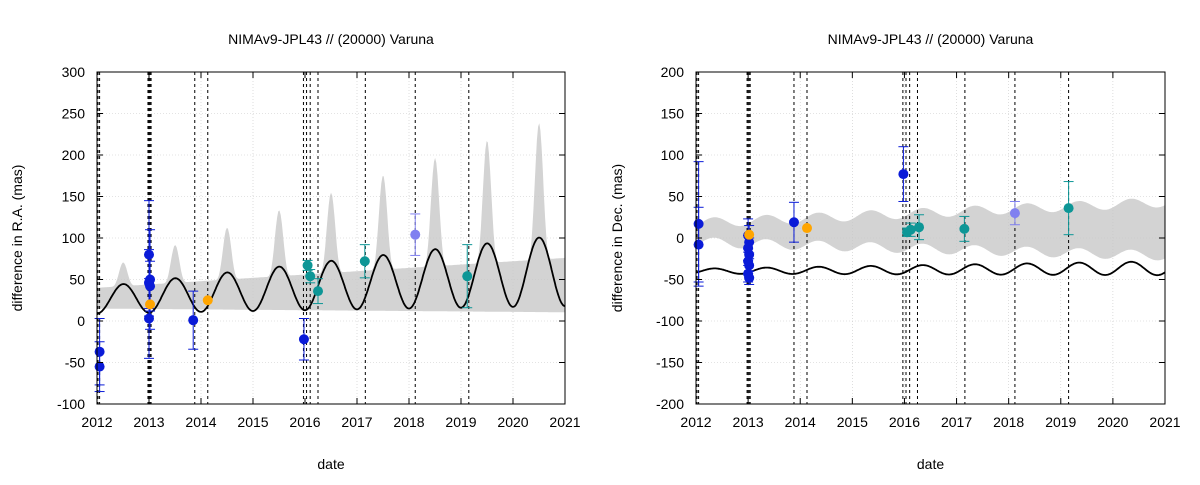 The height and width of the screenshot is (485, 1200). What do you see at coordinates (74, 114) in the screenshot?
I see `y-tick-label: 250` at bounding box center [74, 114].